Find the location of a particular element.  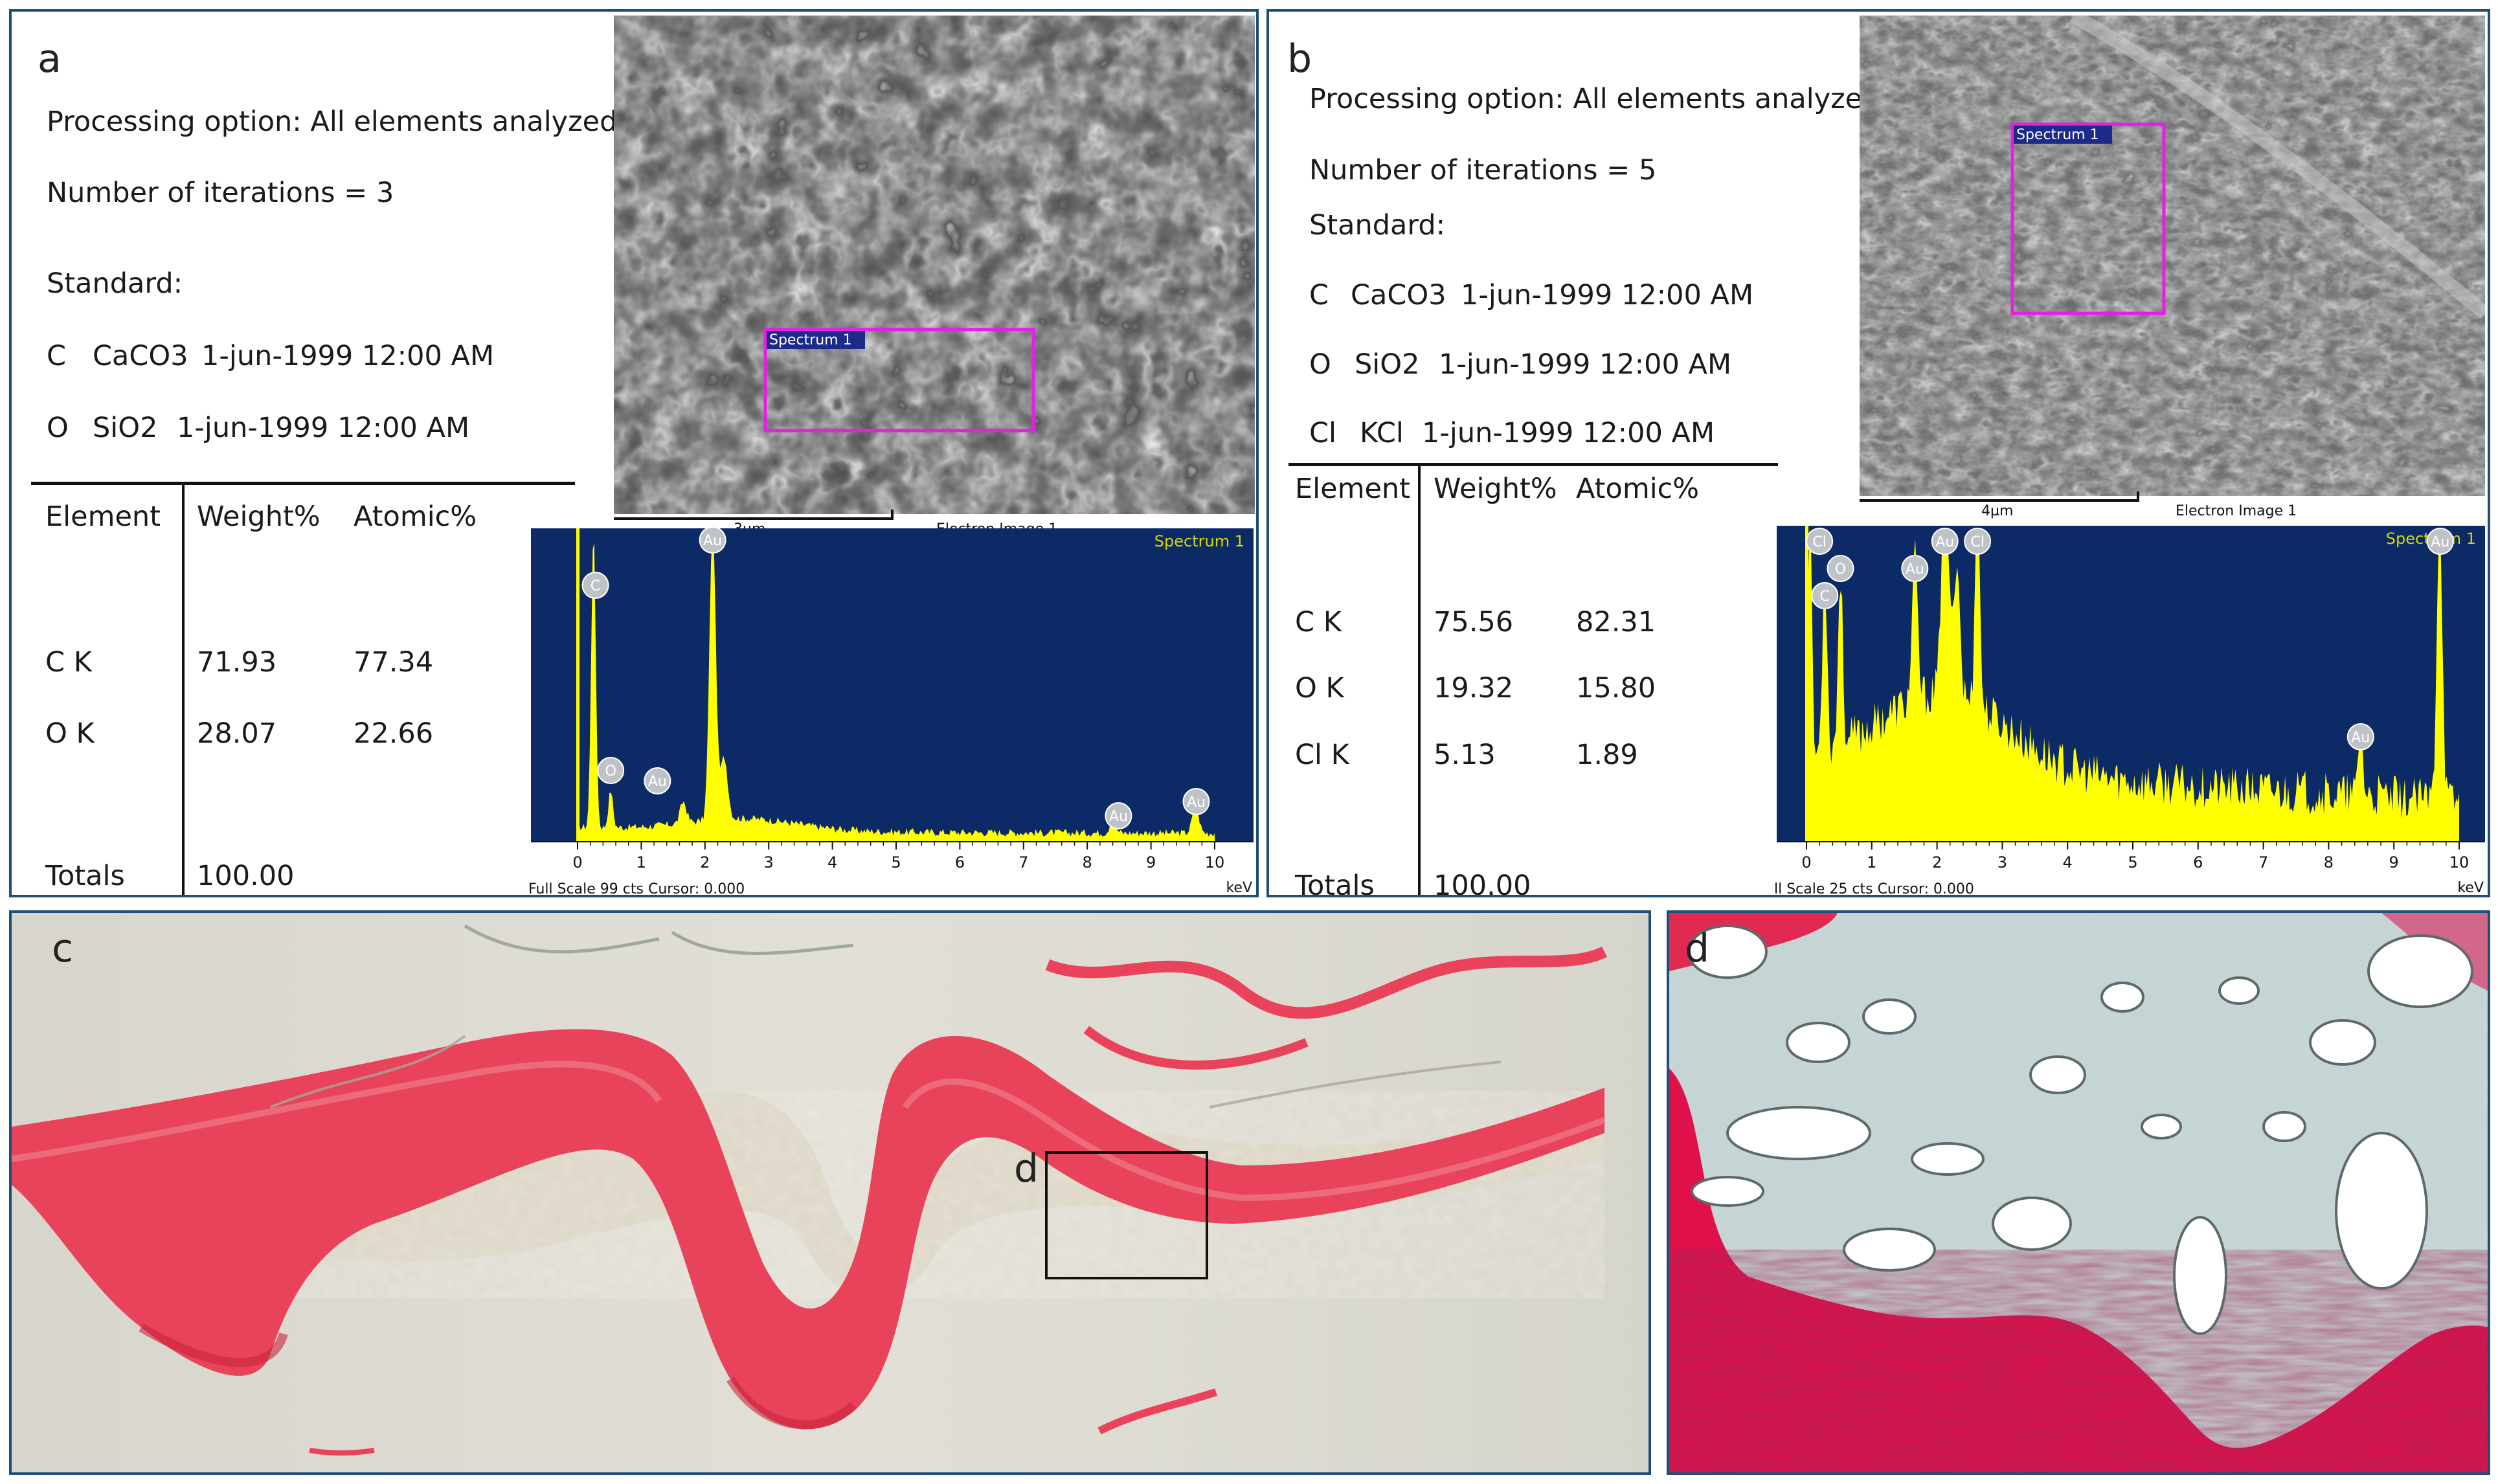

x-unit: keV is located at coordinates (2470, 888).